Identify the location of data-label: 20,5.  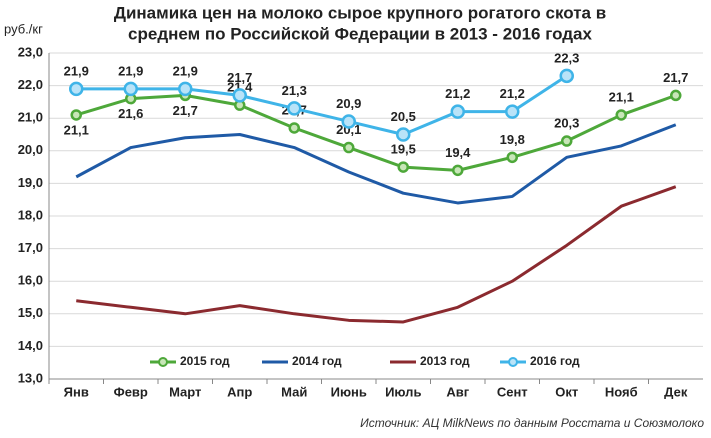
(403, 116).